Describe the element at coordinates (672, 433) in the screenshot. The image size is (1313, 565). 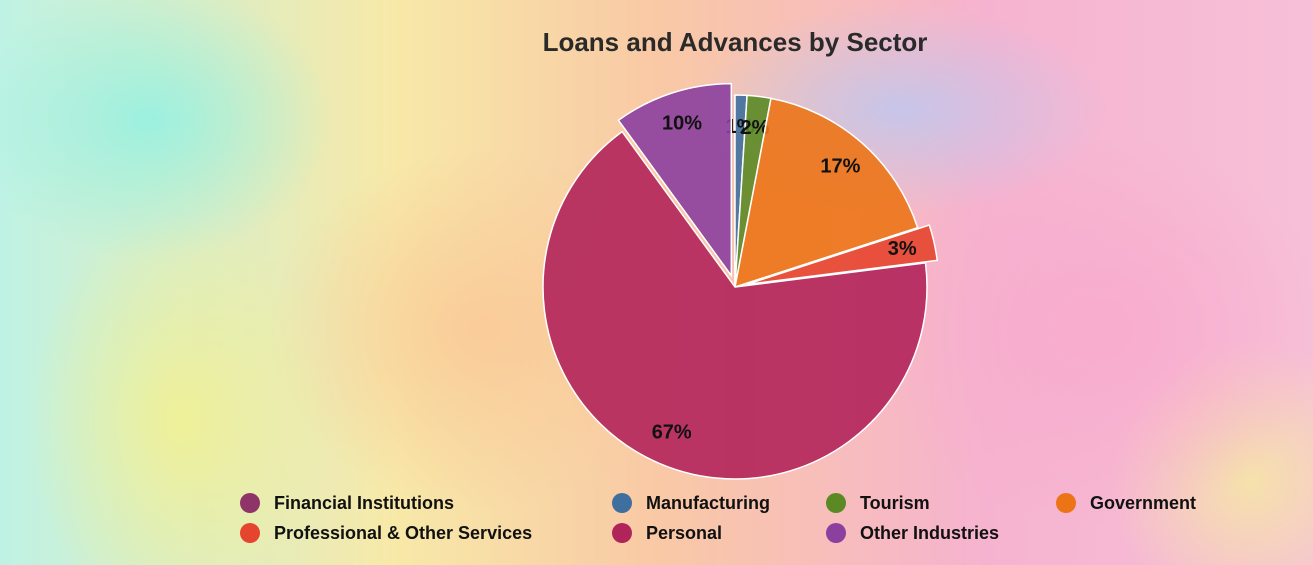
I see `value-label: 67%` at that location.